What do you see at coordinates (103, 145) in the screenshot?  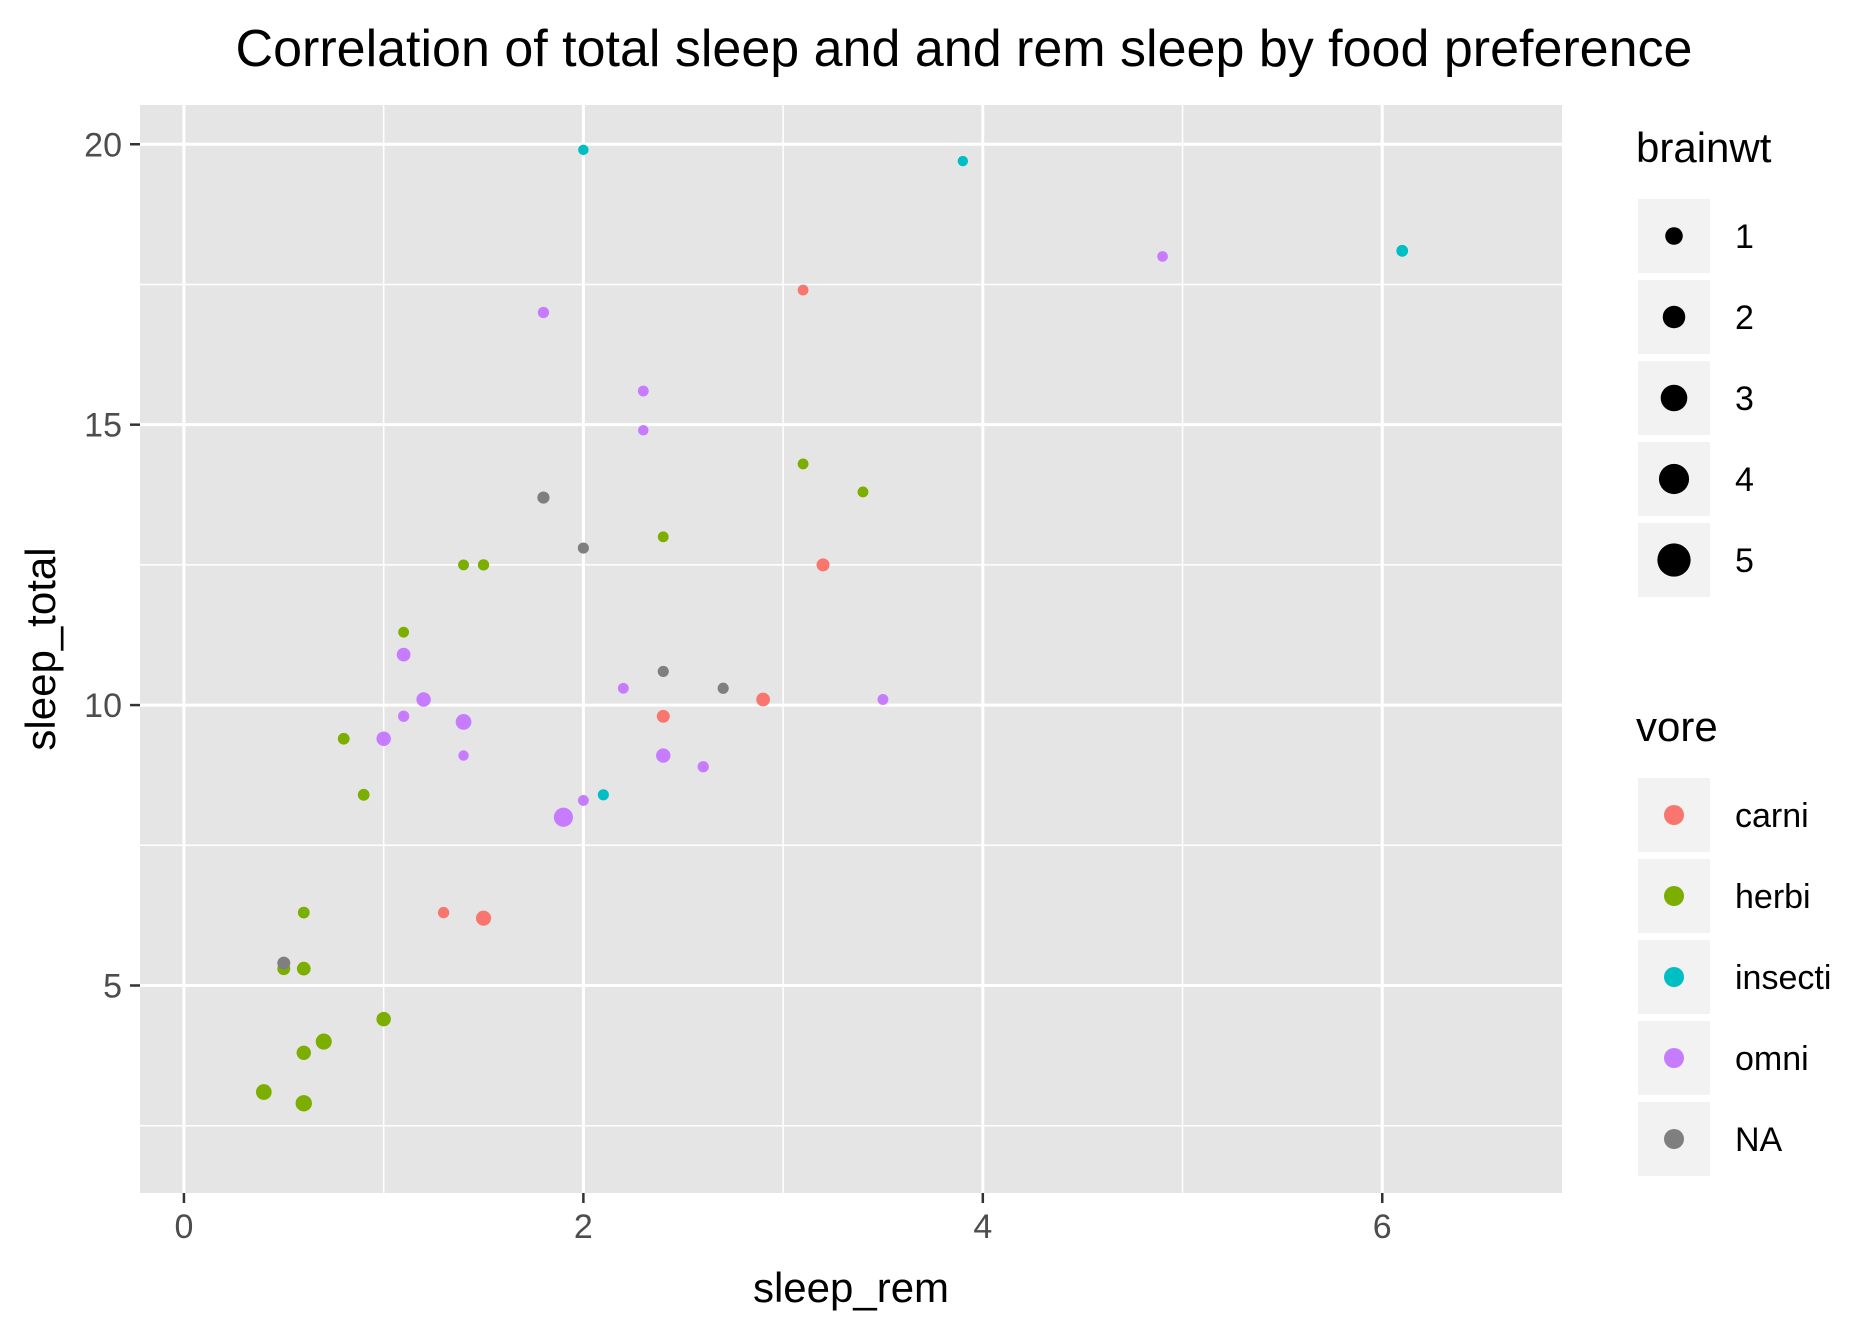 I see `y-tick-label: 20` at bounding box center [103, 145].